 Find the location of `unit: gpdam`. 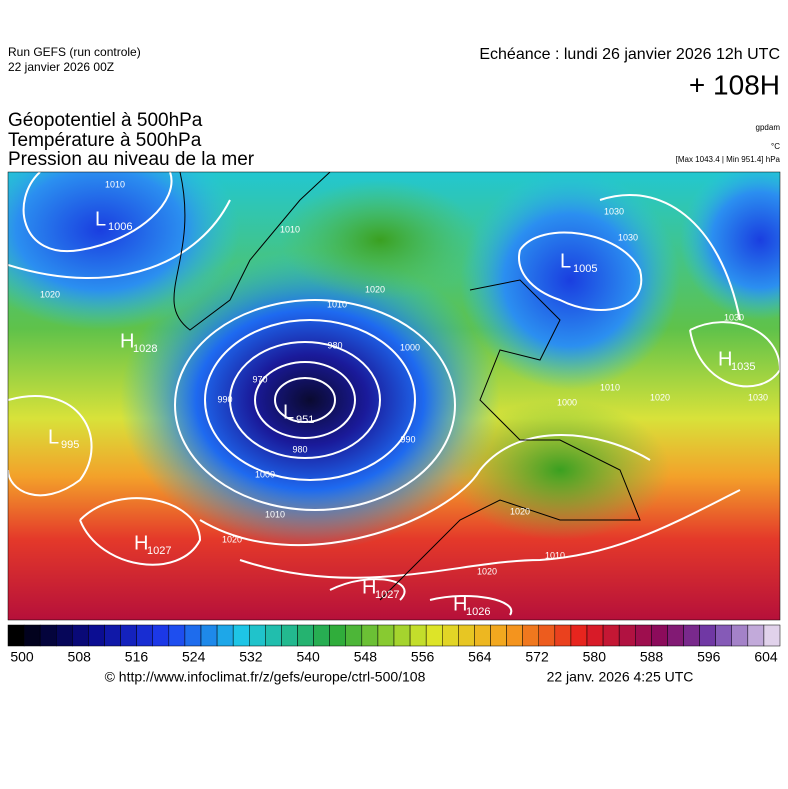

unit: gpdam is located at coordinates (768, 127).